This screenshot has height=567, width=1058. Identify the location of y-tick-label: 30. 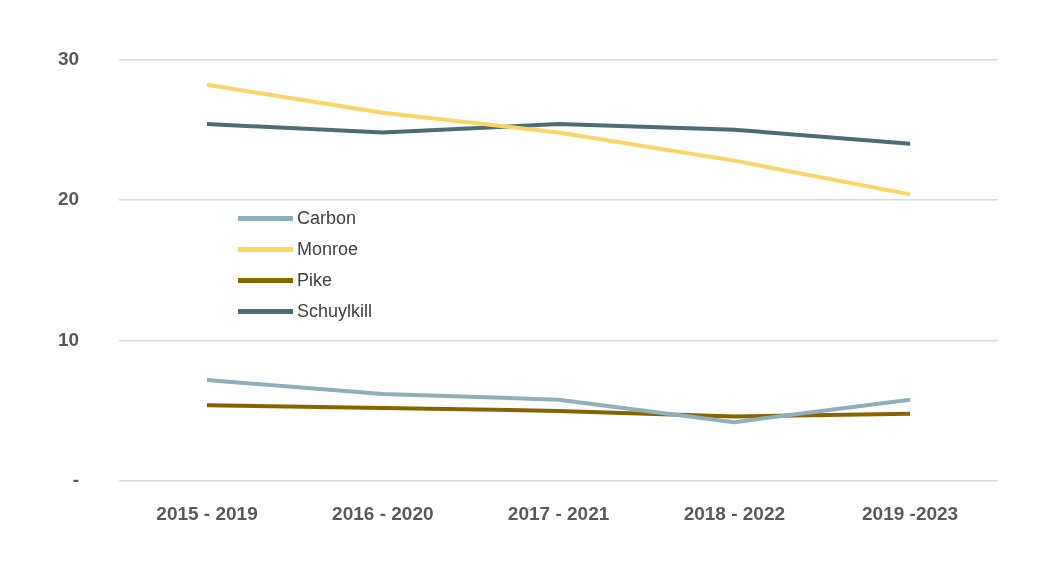
(68, 58).